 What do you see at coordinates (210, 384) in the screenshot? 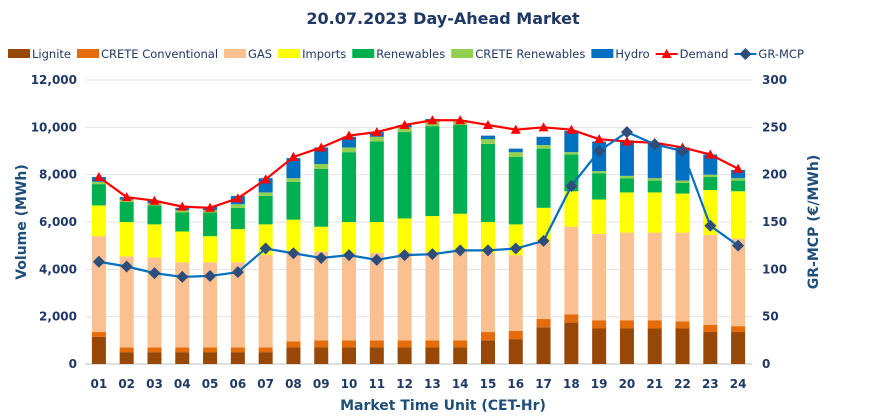
I see `x-tick-label: 05` at bounding box center [210, 384].